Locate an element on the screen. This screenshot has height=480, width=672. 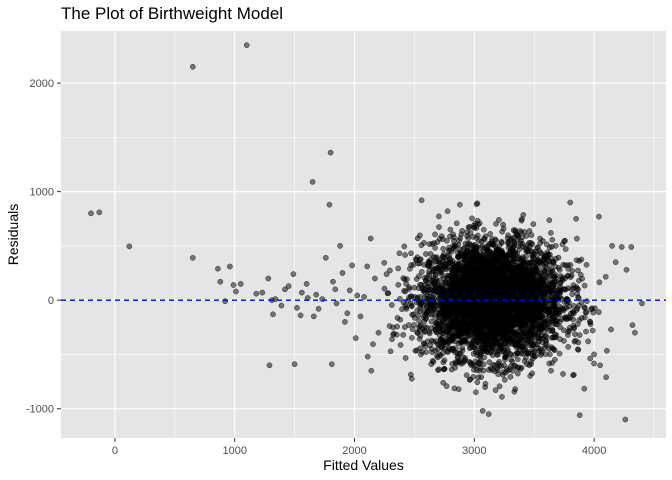
x-tick-label: 2000 is located at coordinates (354, 451).